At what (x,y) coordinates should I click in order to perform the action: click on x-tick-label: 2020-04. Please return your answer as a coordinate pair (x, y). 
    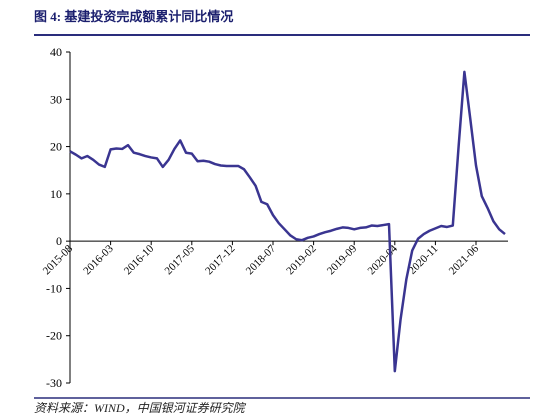
    Looking at the image, I should click on (383, 259).